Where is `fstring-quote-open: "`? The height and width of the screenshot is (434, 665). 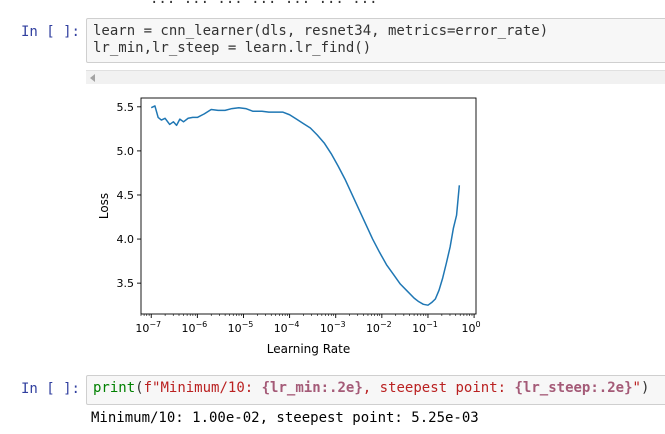 fstring-quote-open: " is located at coordinates (156, 388).